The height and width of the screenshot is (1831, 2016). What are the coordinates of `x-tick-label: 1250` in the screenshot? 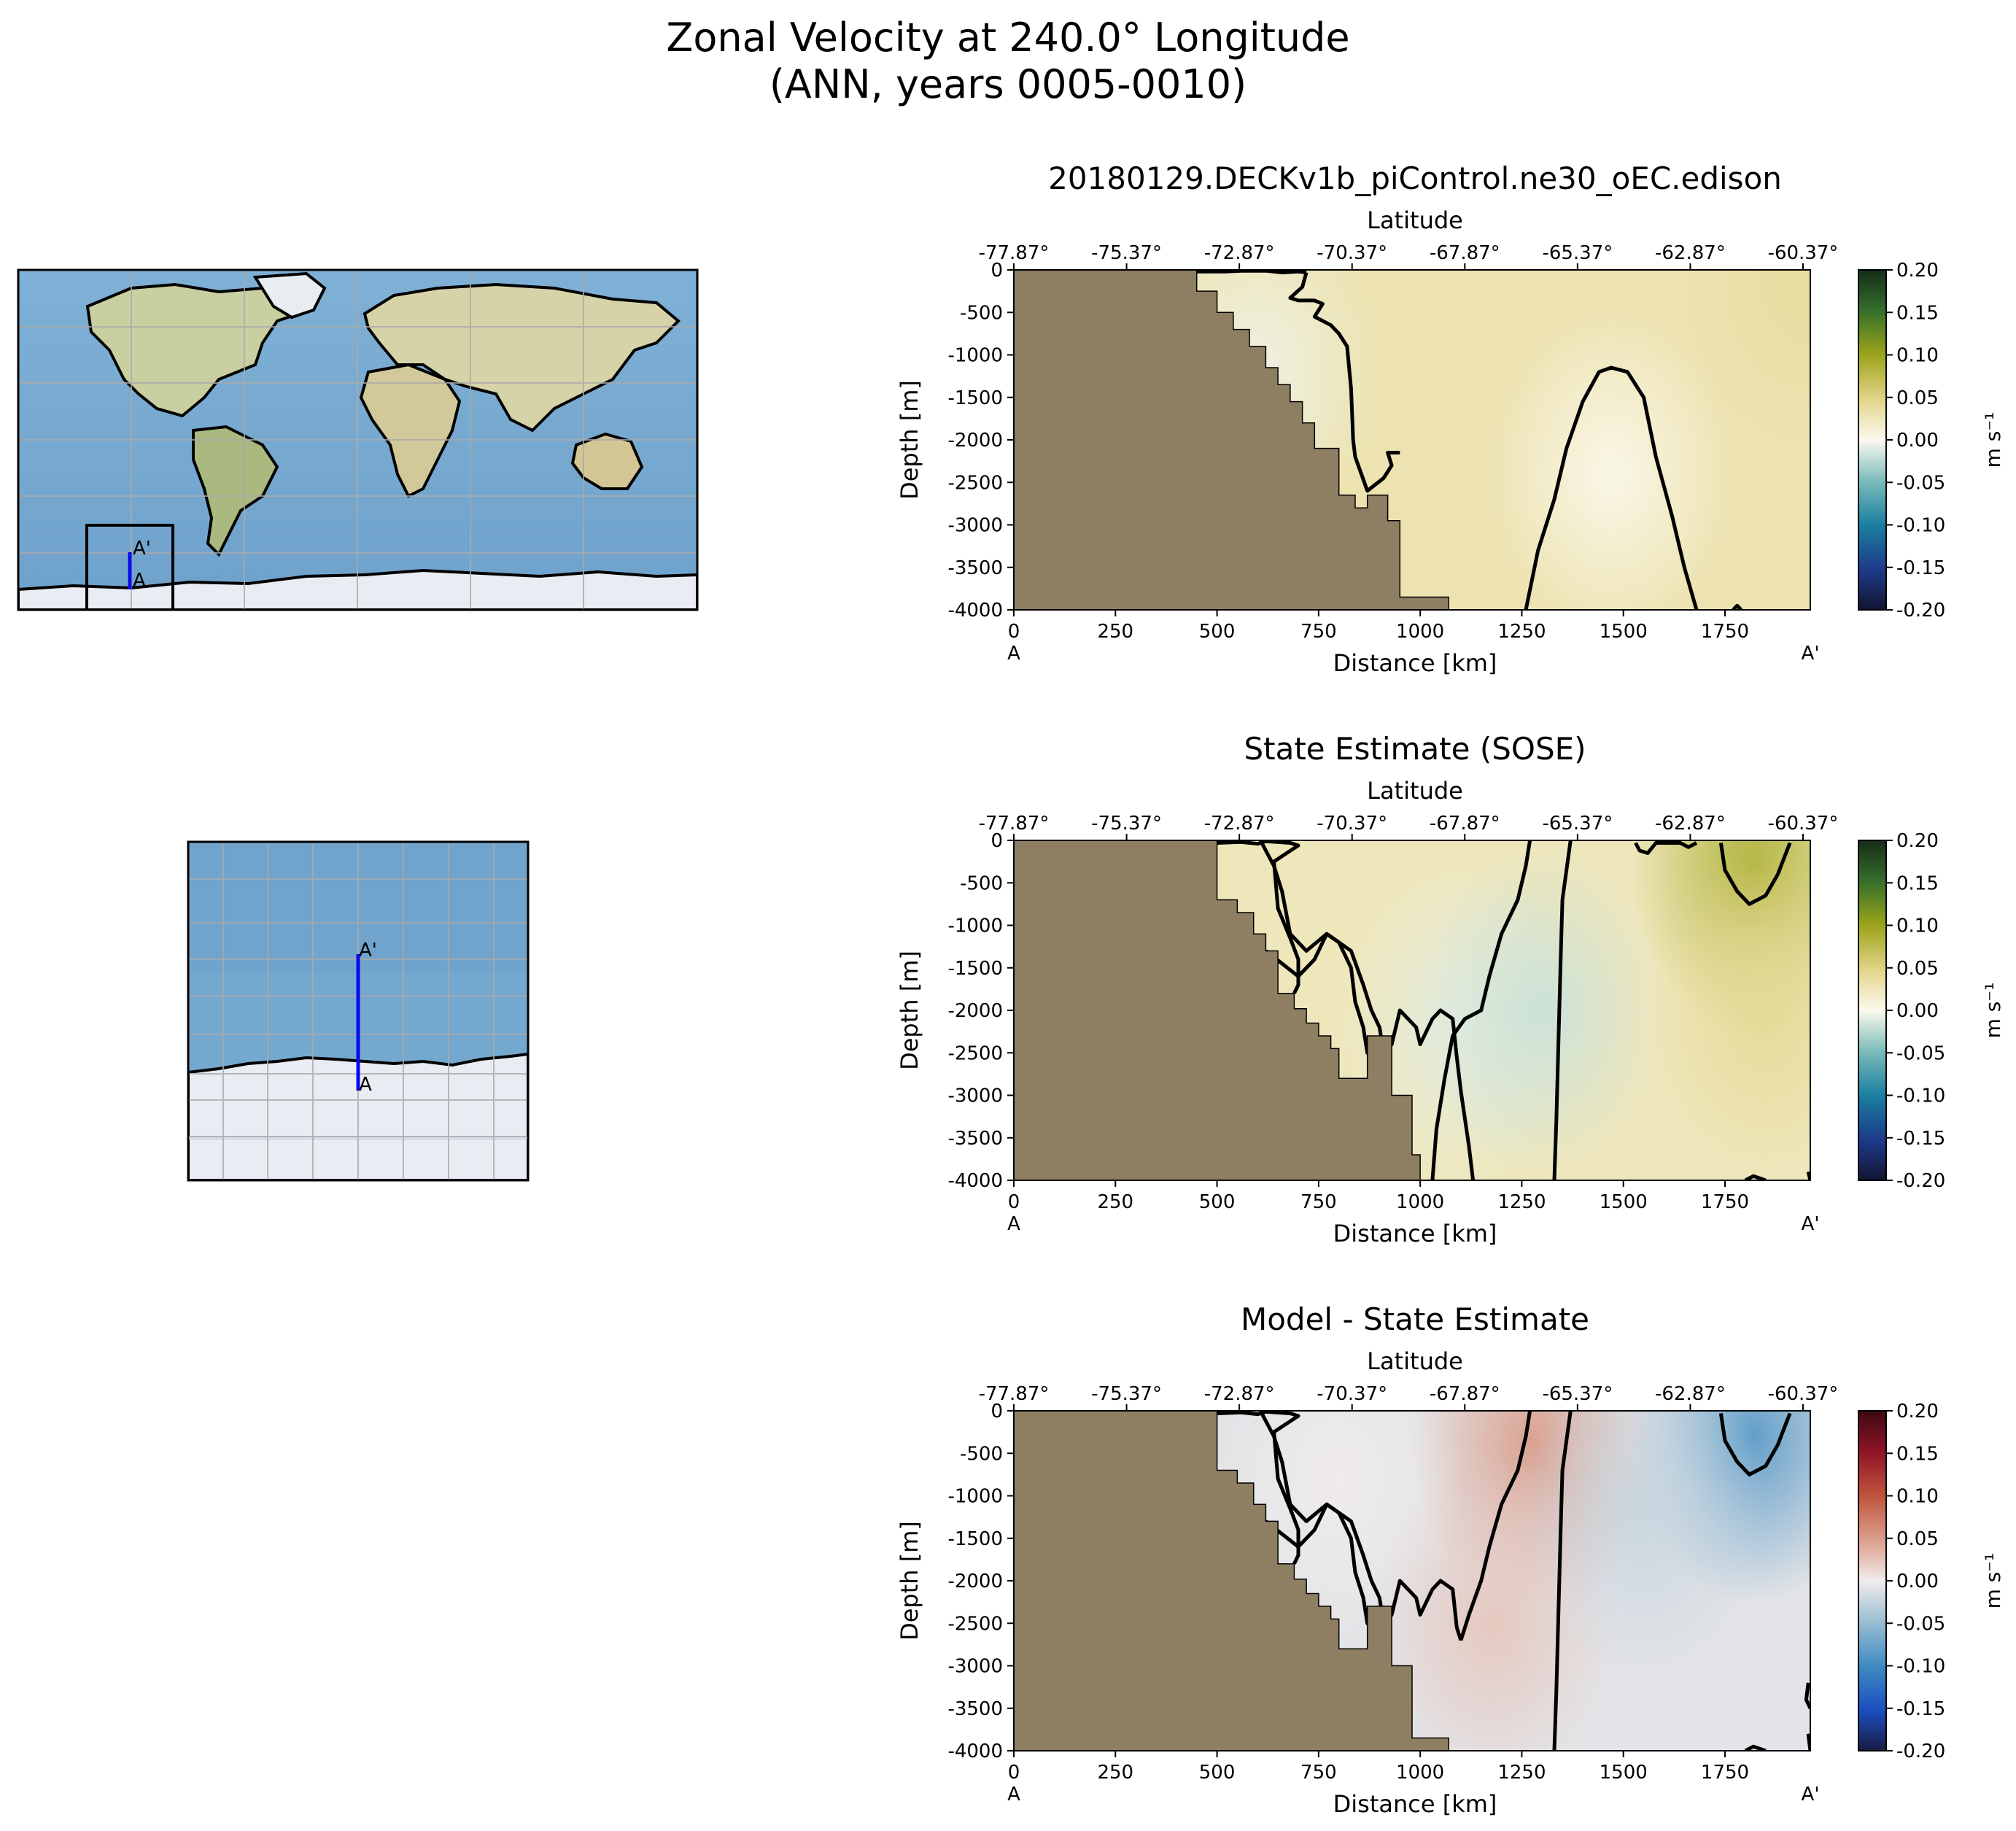 It's located at (1522, 632).